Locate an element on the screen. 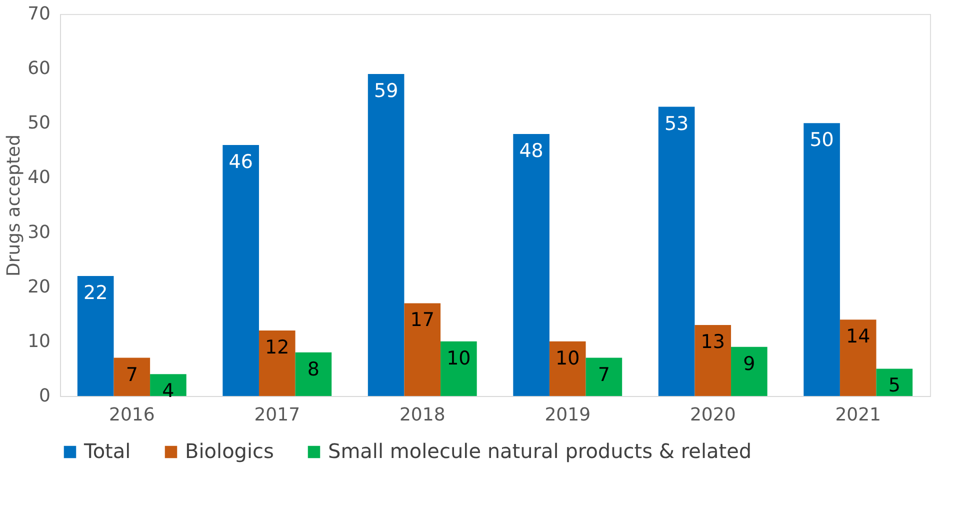 The width and height of the screenshot is (973, 505). y-tick-label: 0 is located at coordinates (44, 396).